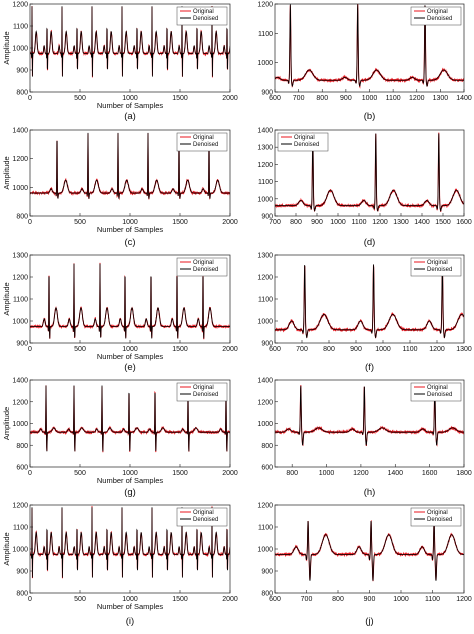  What do you see at coordinates (322, 98) in the screenshot?
I see `x-tick-label: 800` at bounding box center [322, 98].